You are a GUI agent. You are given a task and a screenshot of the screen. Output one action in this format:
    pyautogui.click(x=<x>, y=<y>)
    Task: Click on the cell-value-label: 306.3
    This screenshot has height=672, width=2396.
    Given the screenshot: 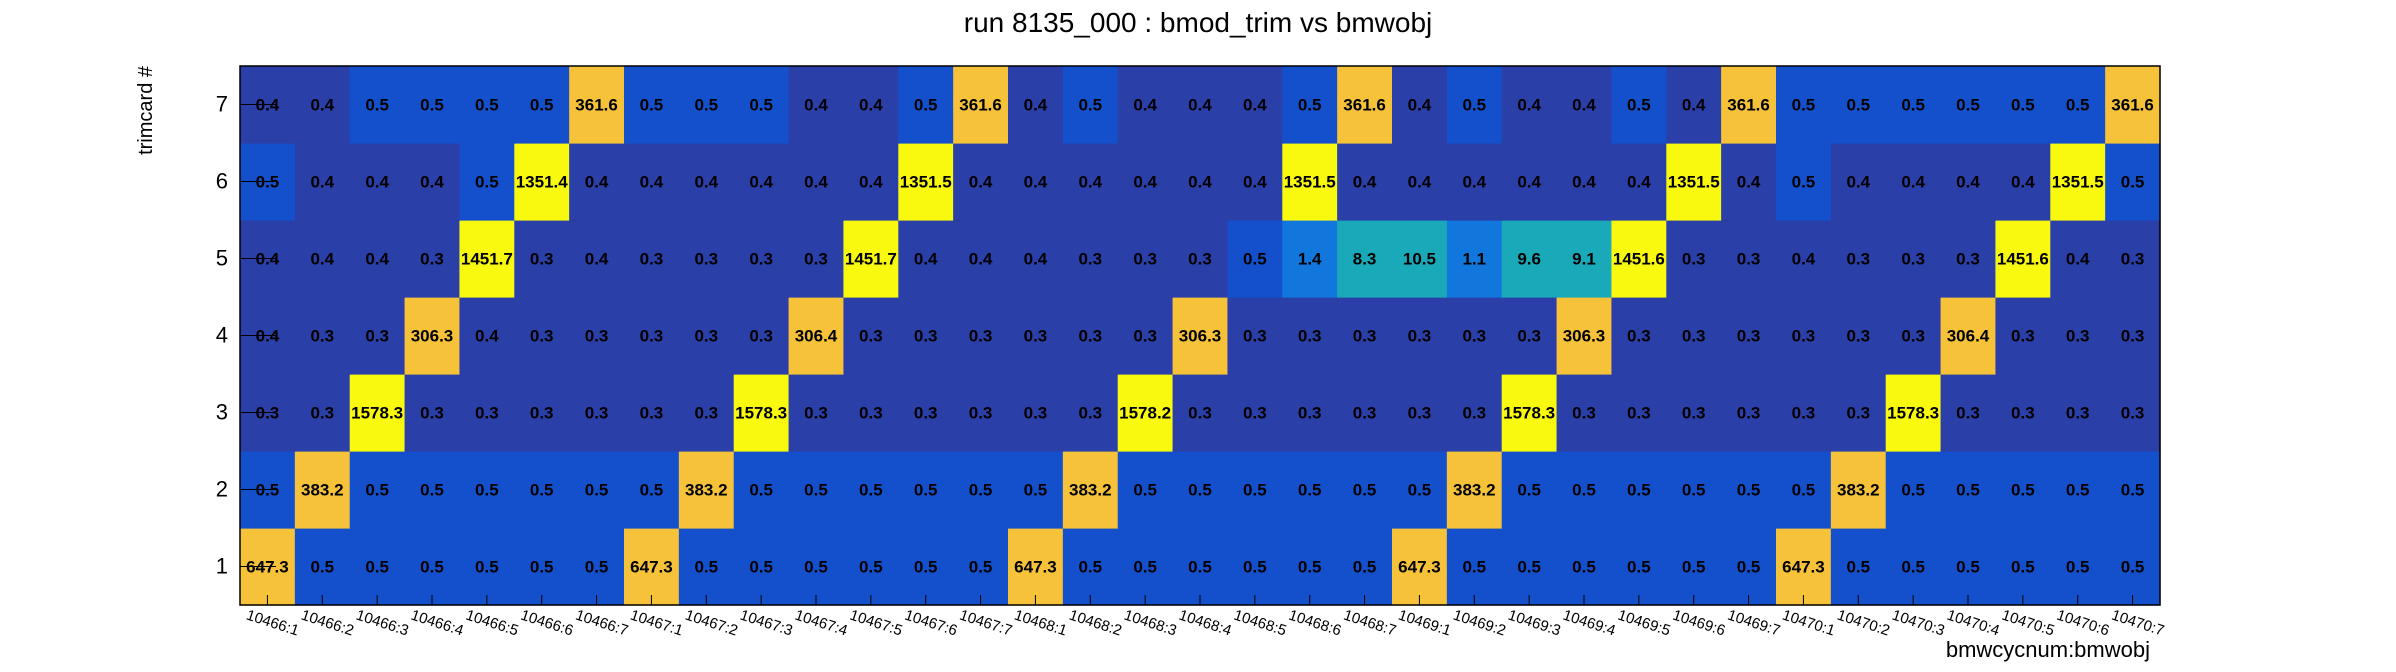 What is the action you would take?
    pyautogui.click(x=432, y=336)
    